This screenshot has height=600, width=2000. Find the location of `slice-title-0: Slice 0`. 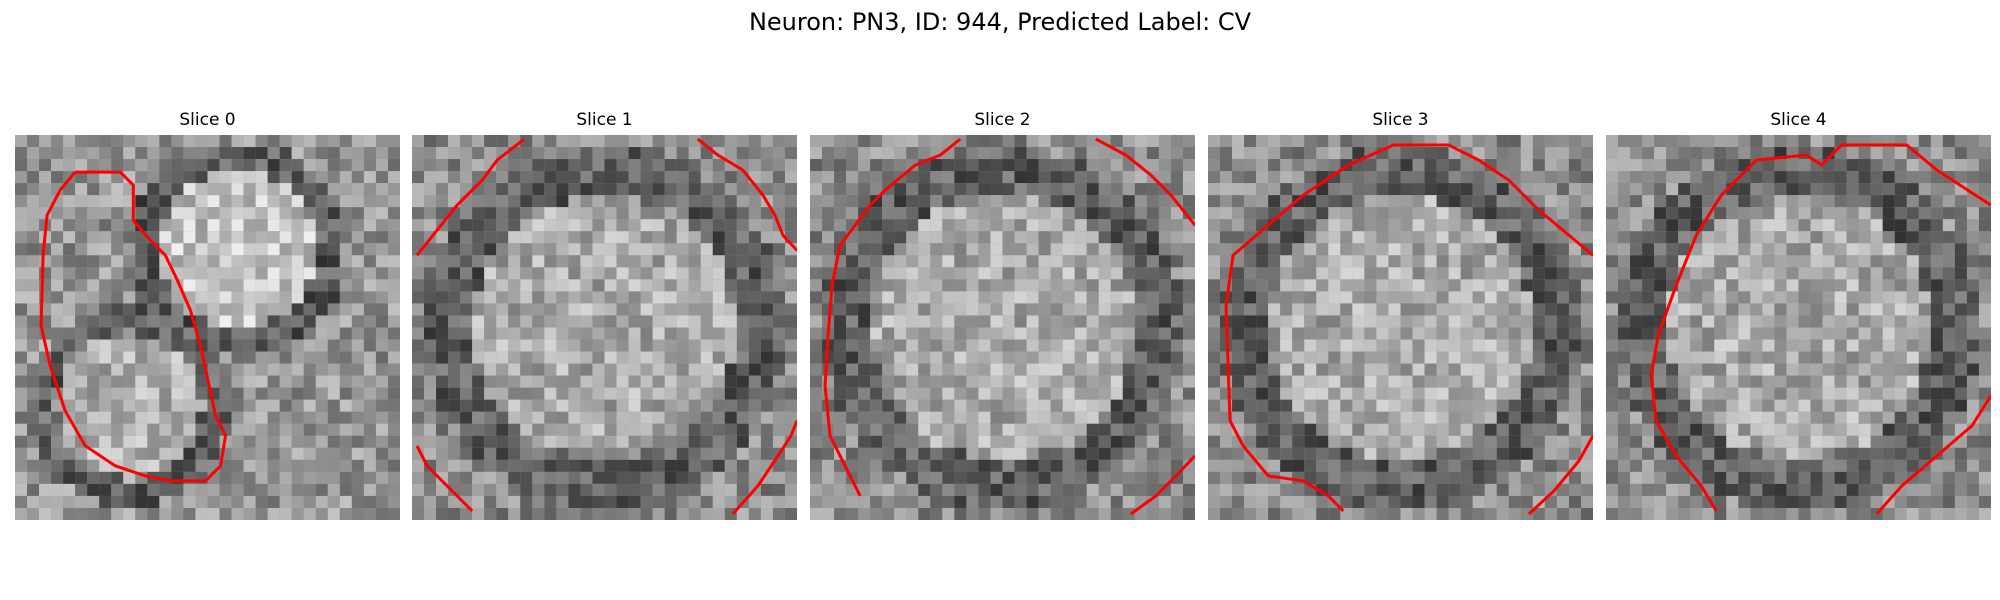

slice-title-0: Slice 0 is located at coordinates (207, 120).